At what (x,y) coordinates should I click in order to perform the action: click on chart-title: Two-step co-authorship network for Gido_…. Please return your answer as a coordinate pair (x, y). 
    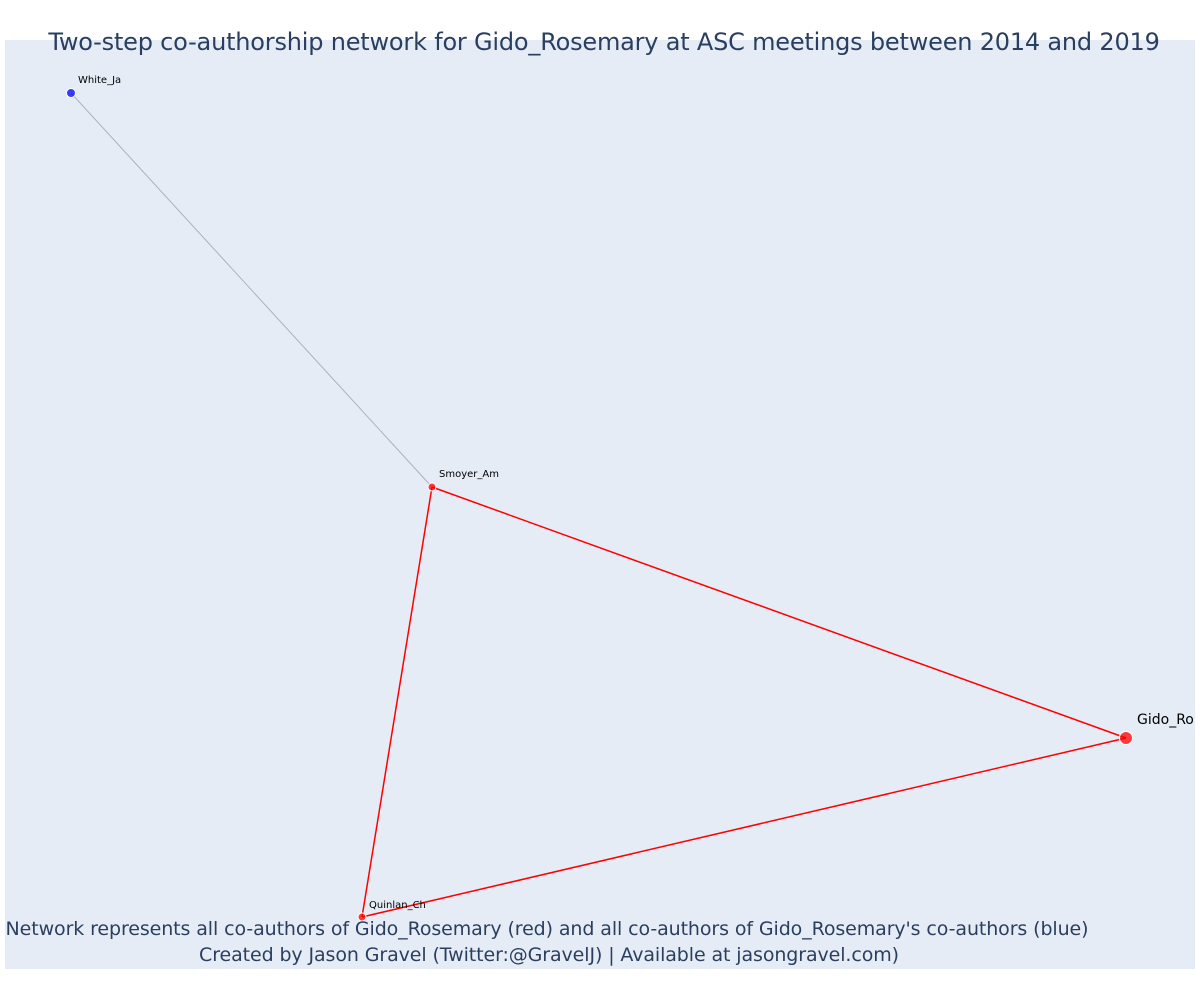
    Looking at the image, I should click on (604, 42).